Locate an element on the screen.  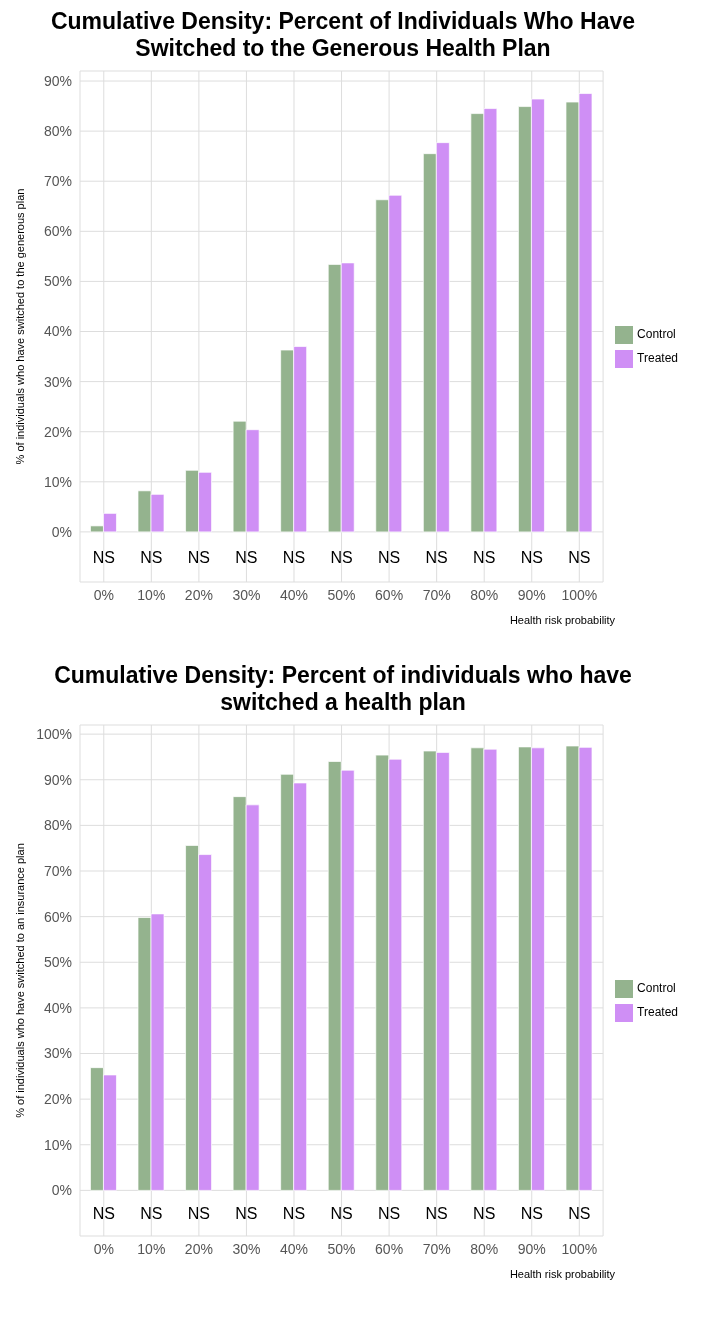
chart-title: Cumulative Density: Percent of Individuals Who Have Switched to the Generous Health Plan is located at coordinates (343, 35).